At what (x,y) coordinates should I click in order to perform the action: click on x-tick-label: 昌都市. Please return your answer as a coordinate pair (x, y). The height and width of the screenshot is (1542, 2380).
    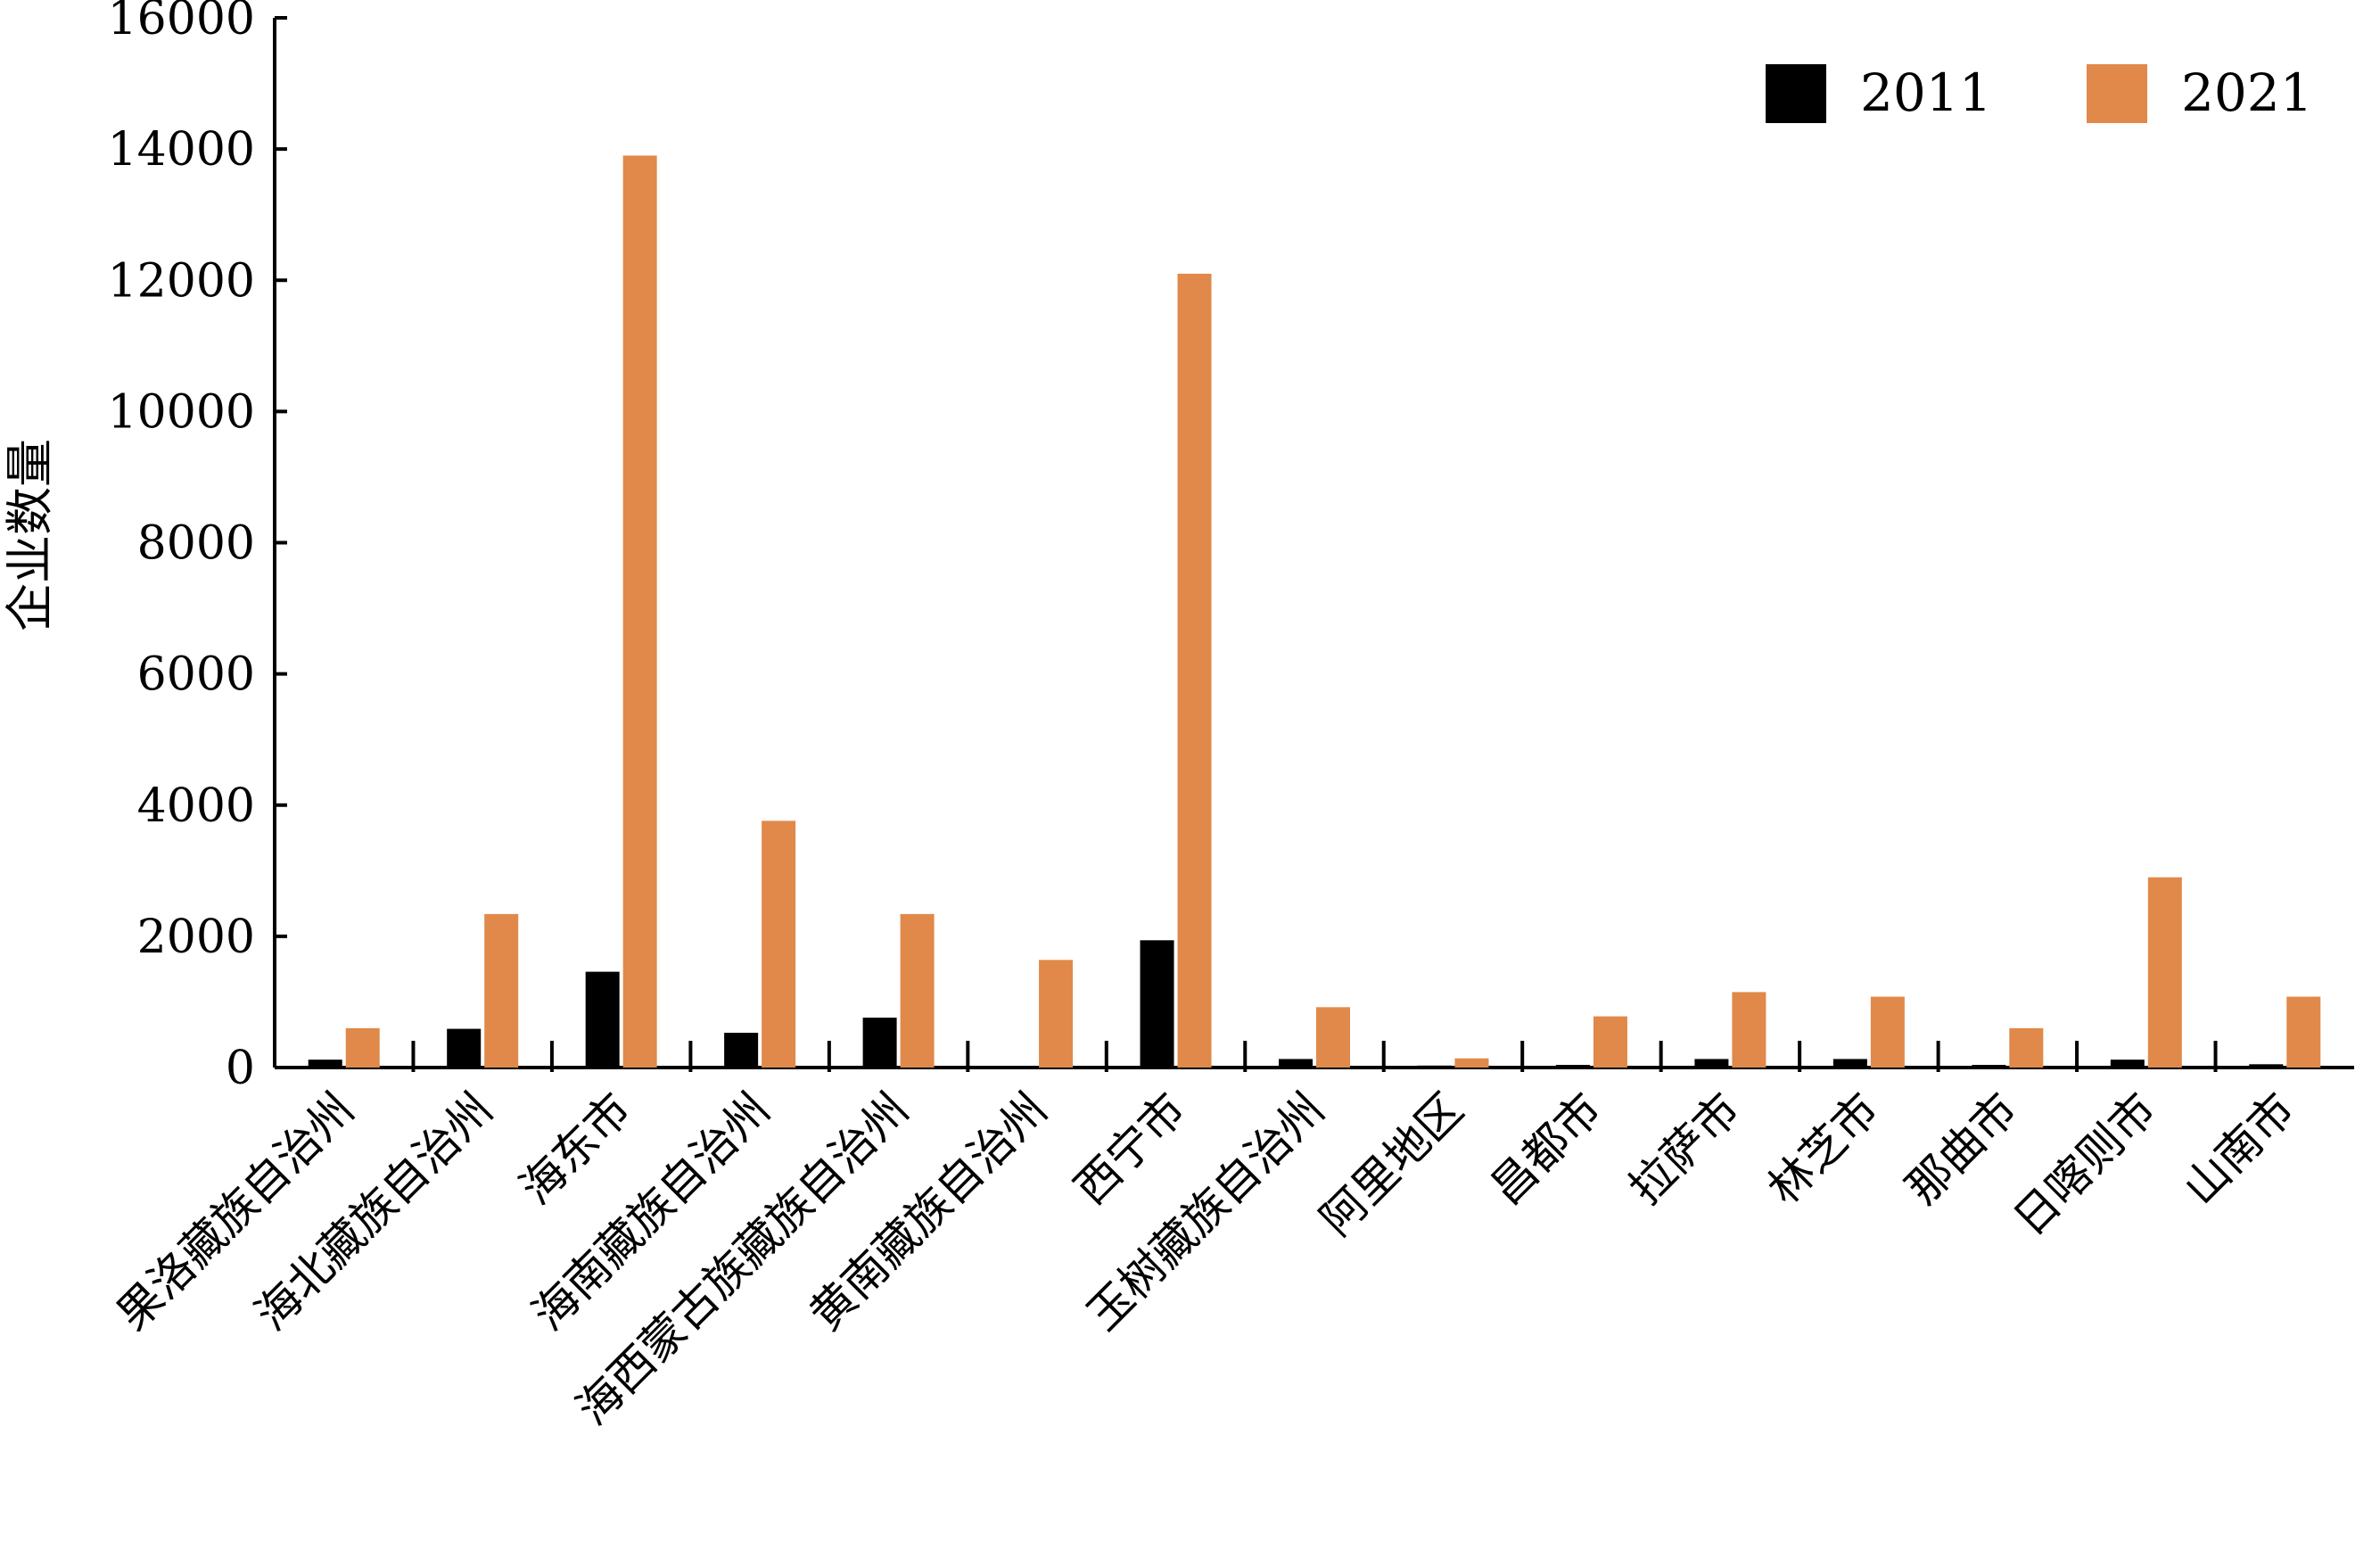
    Looking at the image, I should click on (1545, 1148).